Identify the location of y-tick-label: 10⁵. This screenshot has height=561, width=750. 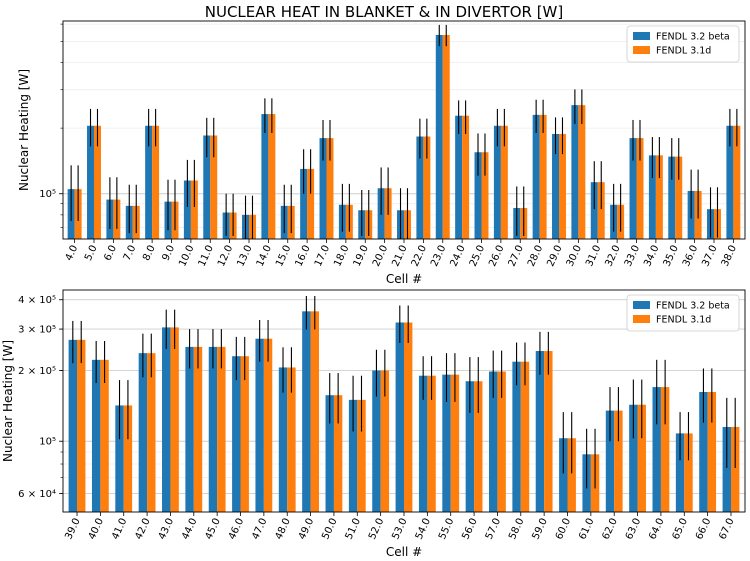
(47, 194).